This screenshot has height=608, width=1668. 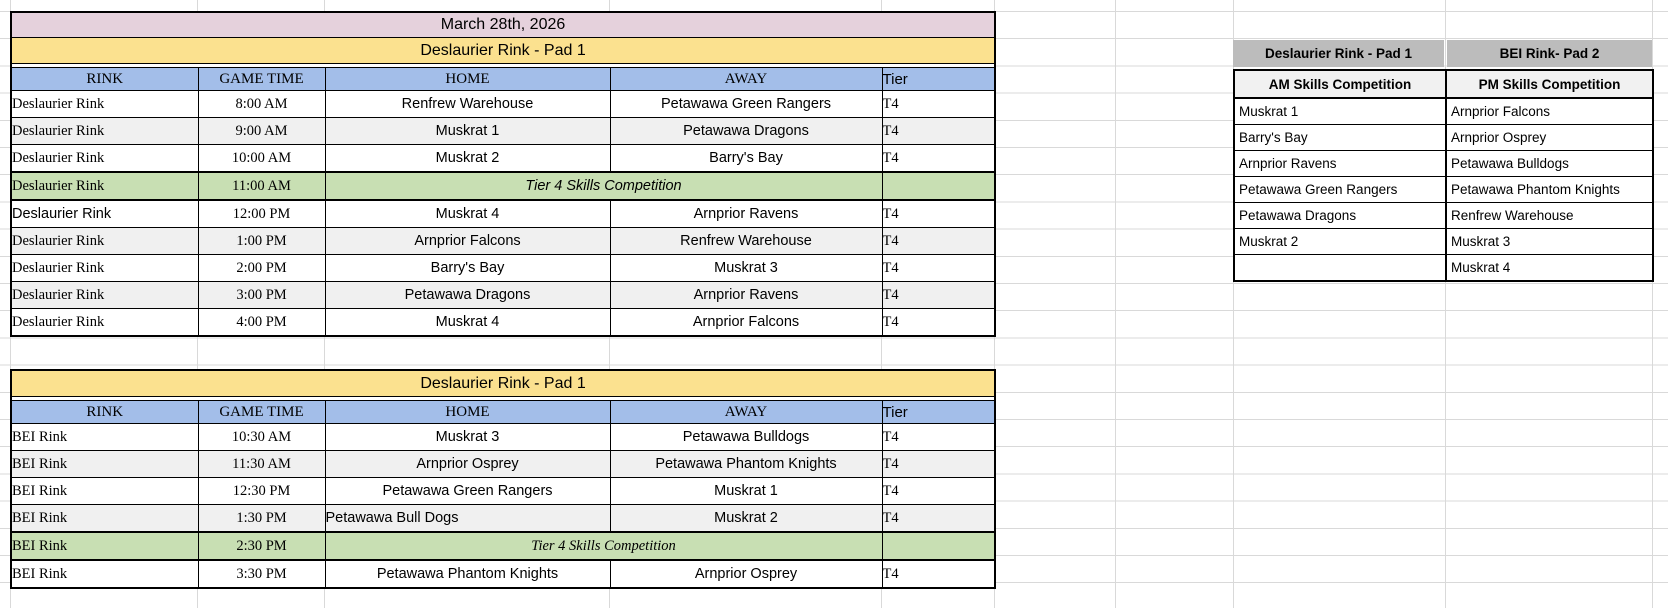 What do you see at coordinates (261, 131) in the screenshot?
I see `cell-game-time: 9:00 AM` at bounding box center [261, 131].